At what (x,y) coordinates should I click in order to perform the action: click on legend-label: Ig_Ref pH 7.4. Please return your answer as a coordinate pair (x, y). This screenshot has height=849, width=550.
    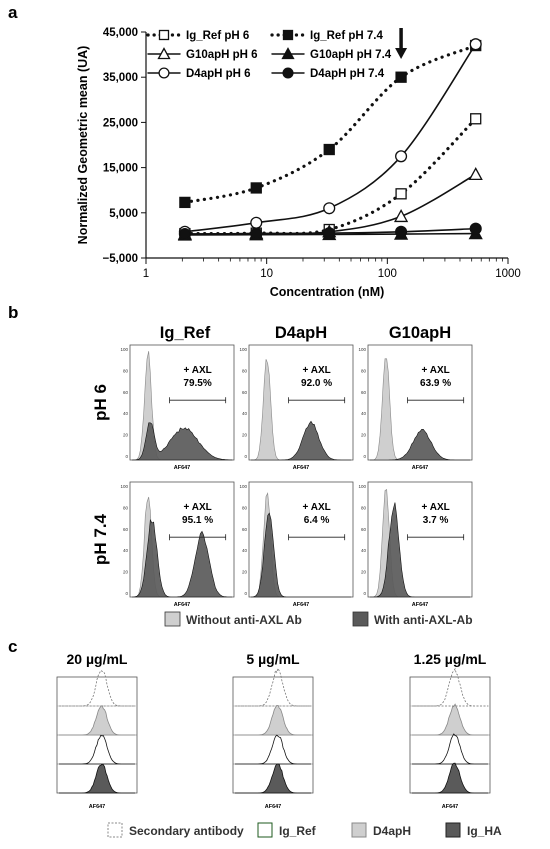
    Looking at the image, I should click on (346, 36).